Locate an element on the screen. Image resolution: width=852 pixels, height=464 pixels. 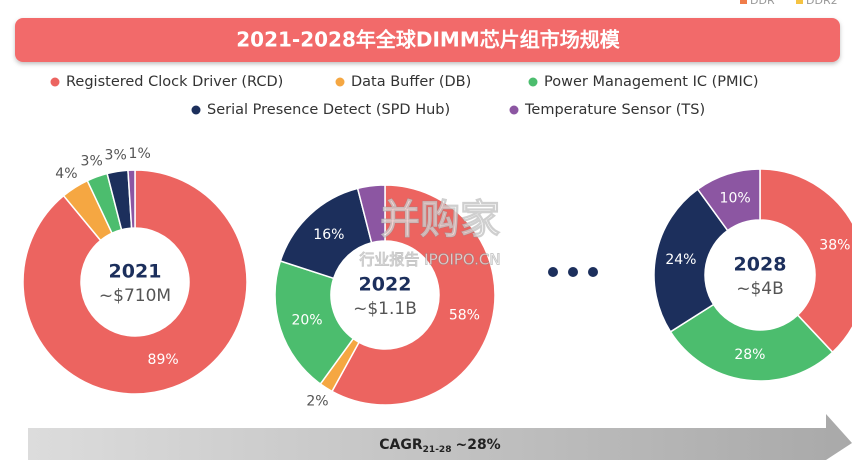
donut-subtitle: ~$4B is located at coordinates (760, 289).